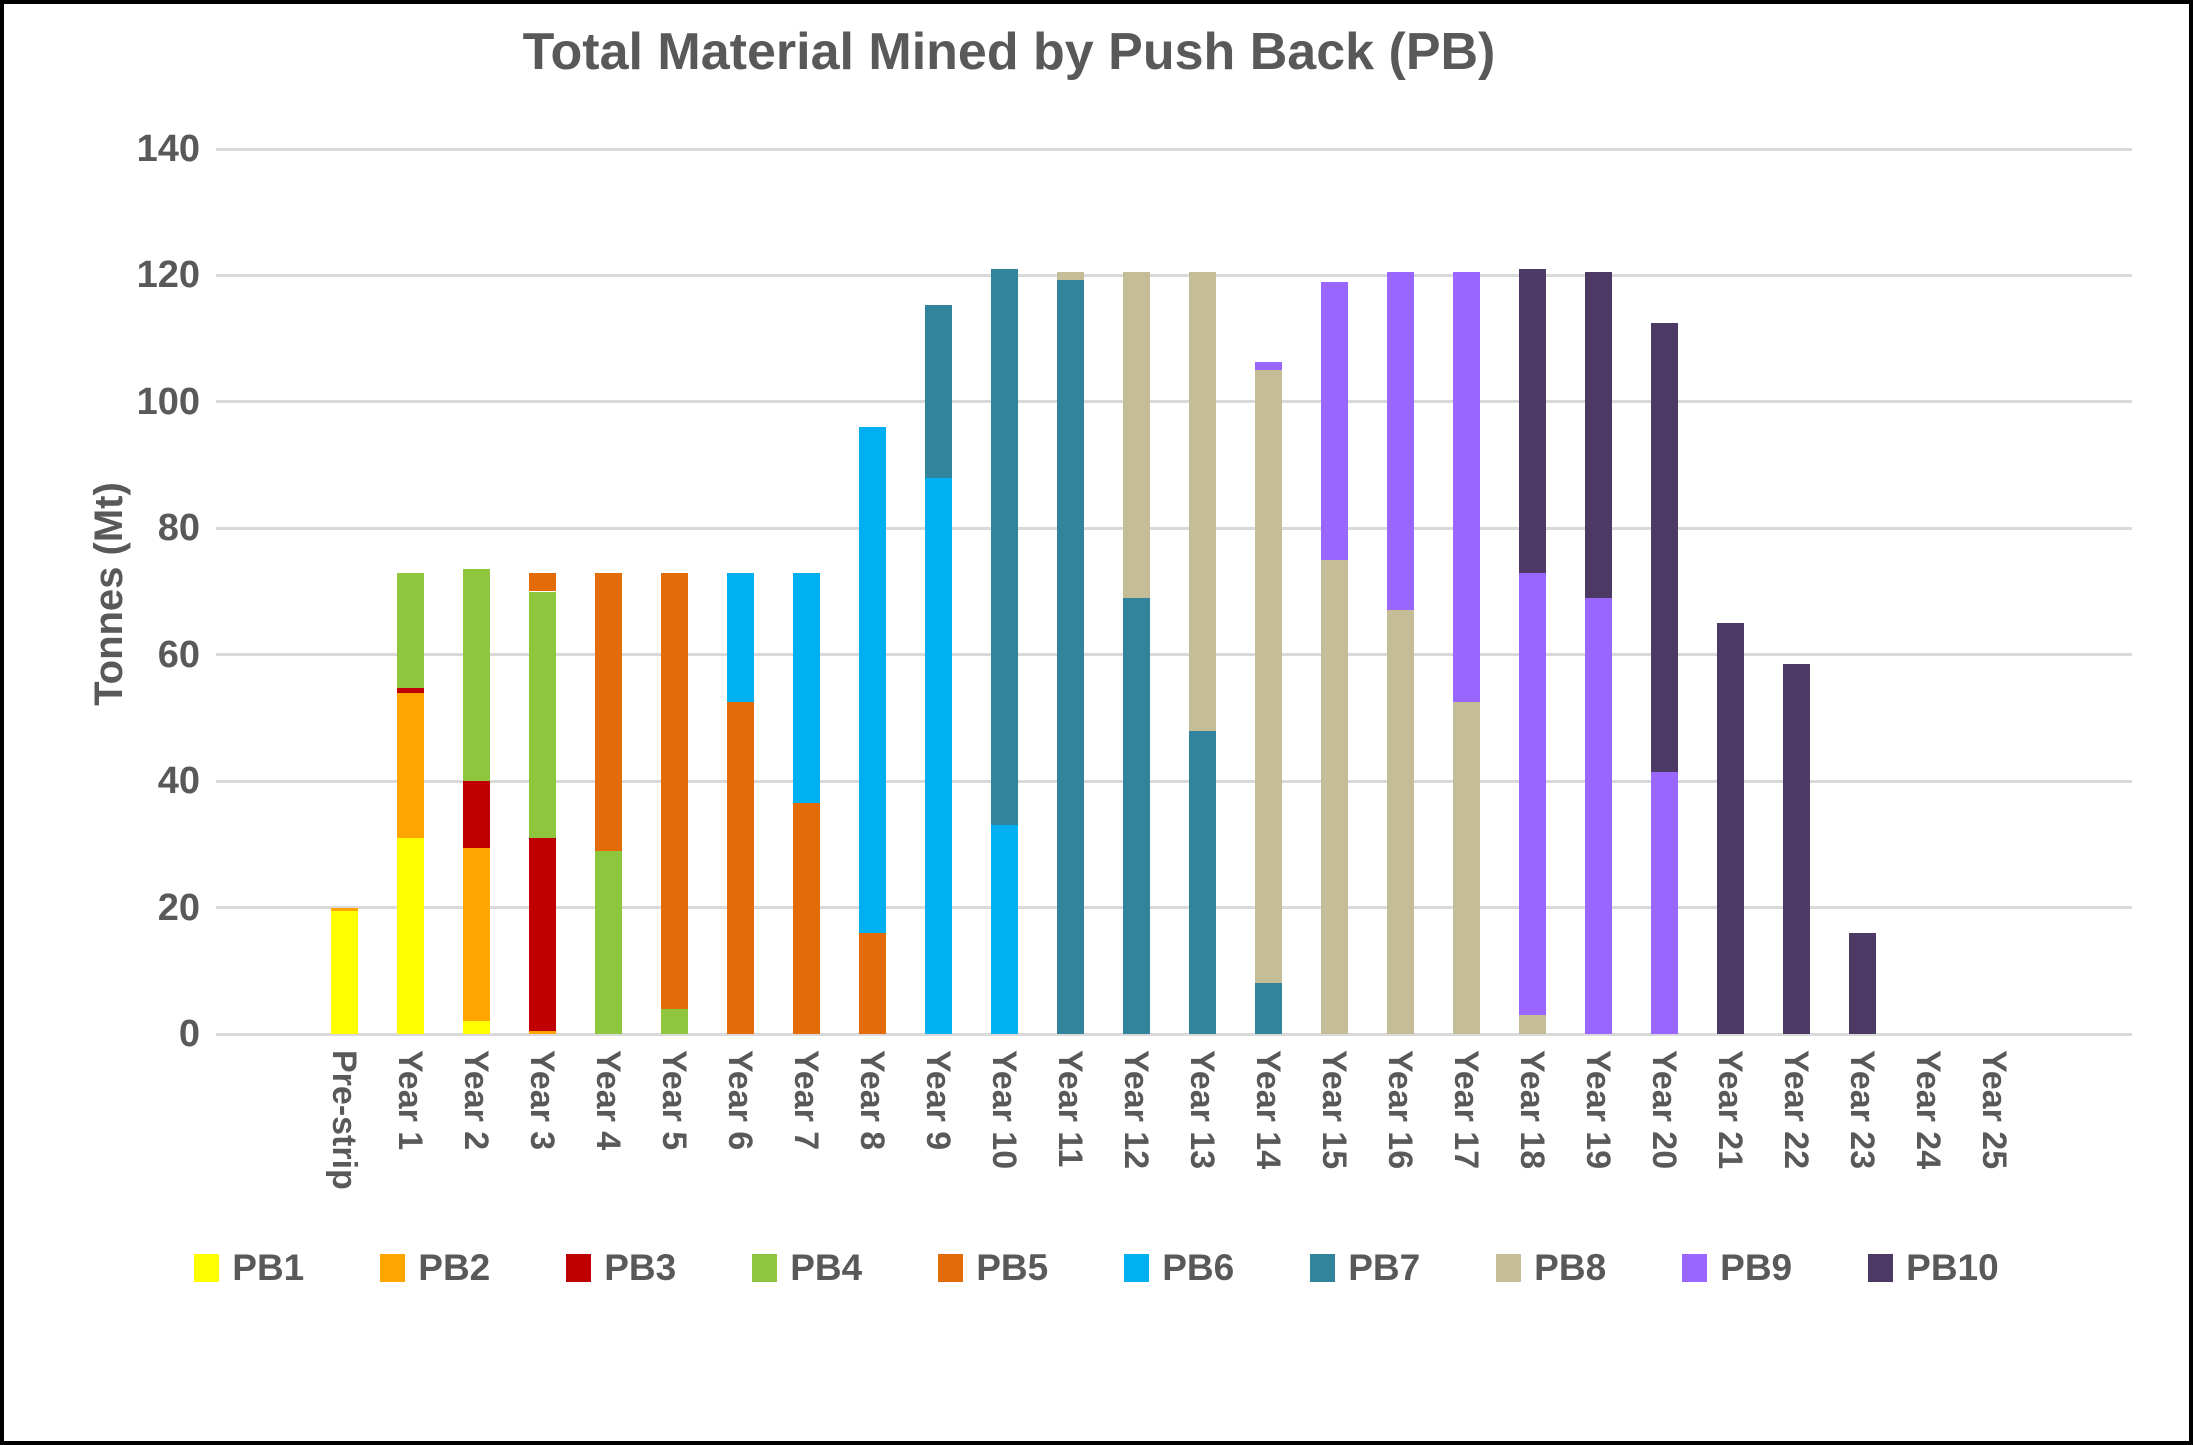  Describe the element at coordinates (1881, 1268) in the screenshot. I see `legend-swatch-pb10` at that location.